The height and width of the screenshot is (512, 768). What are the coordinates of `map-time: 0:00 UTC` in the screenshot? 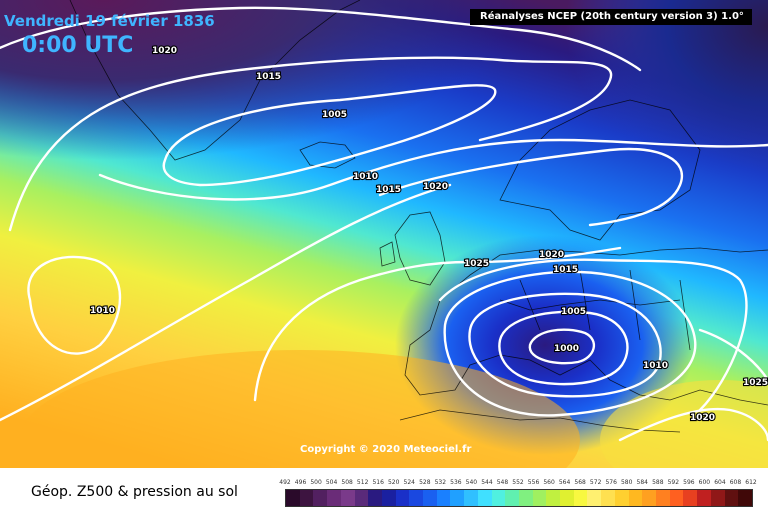 It's located at (78, 45).